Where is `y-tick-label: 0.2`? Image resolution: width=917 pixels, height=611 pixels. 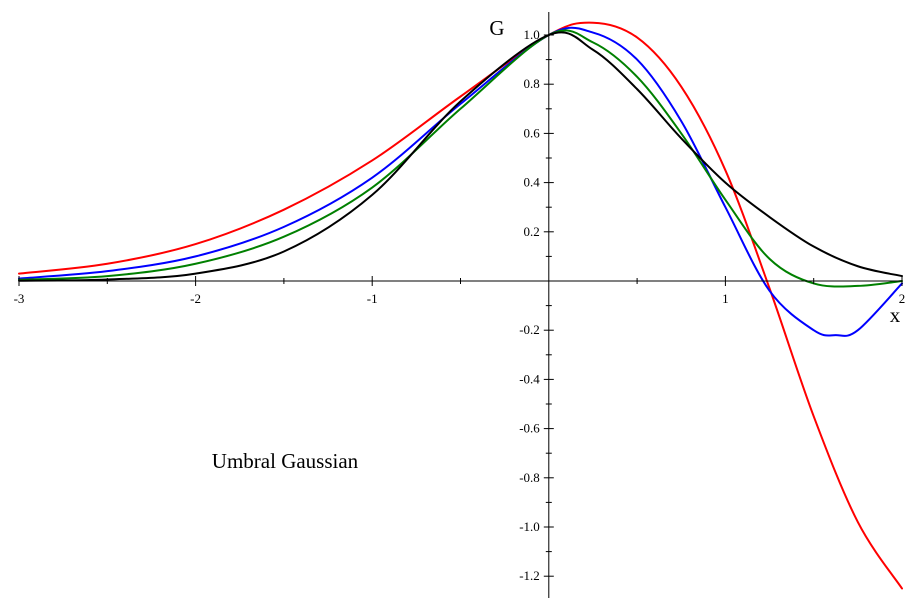 y-tick-label: 0.2 is located at coordinates (532, 231).